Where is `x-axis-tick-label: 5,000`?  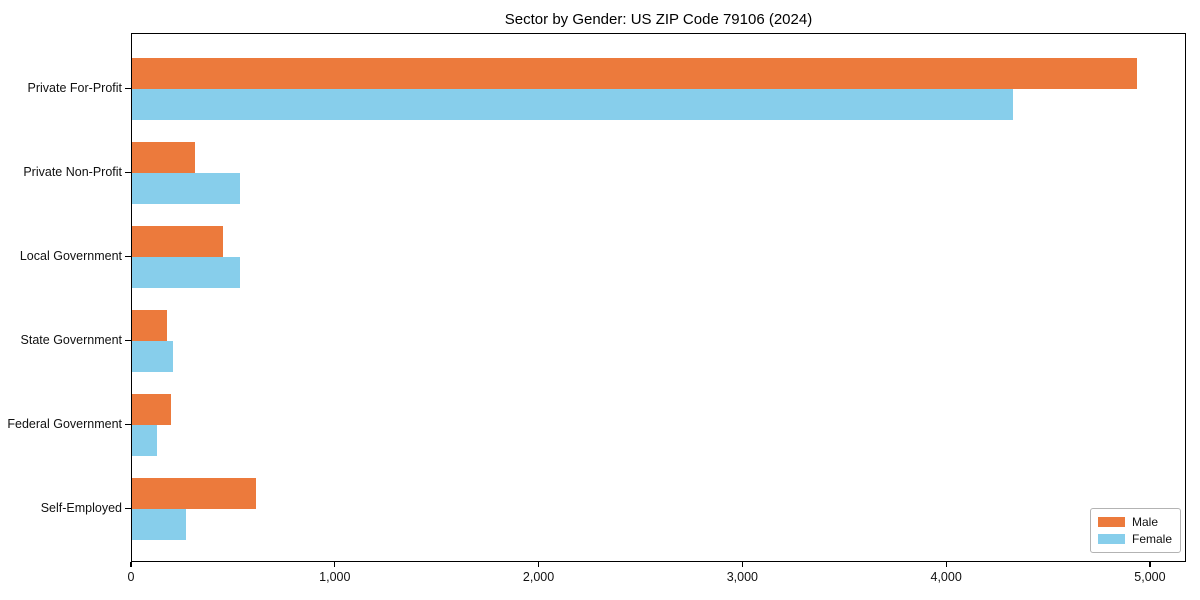
x-axis-tick-label: 5,000 is located at coordinates (1150, 577).